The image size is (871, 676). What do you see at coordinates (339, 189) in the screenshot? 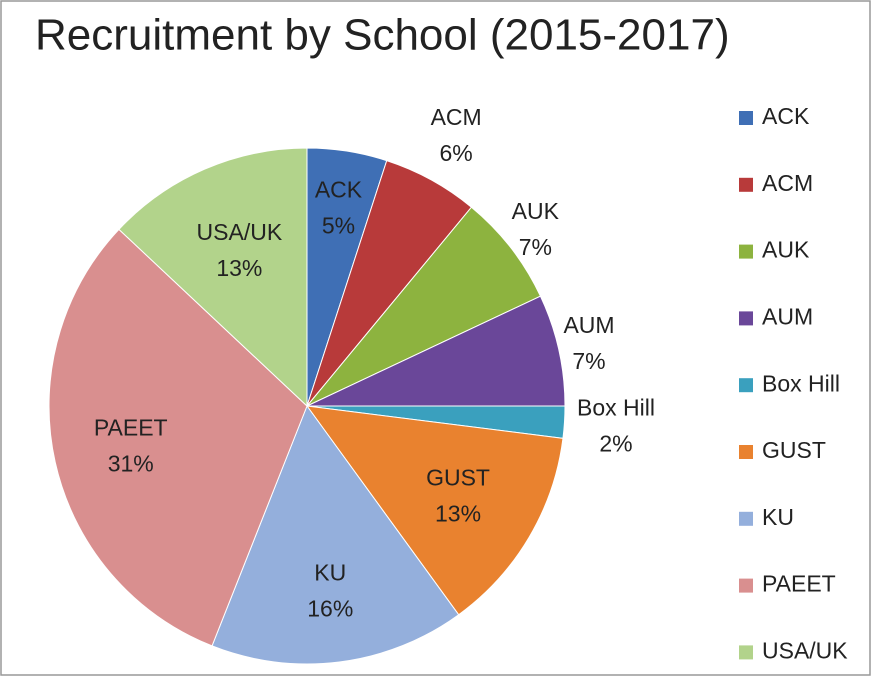
I see `slice-label: ACK` at bounding box center [339, 189].